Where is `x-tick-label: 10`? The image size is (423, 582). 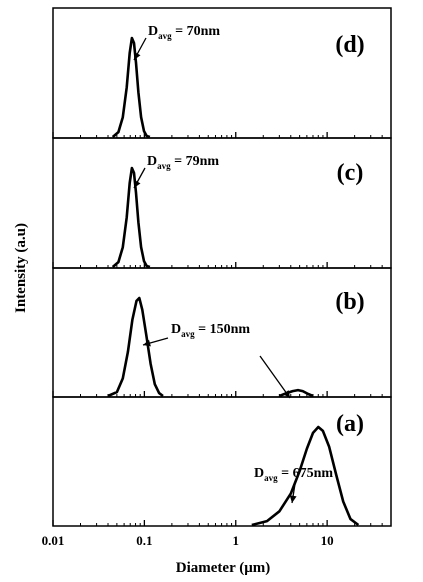
x-tick-label: 10 is located at coordinates (327, 540).